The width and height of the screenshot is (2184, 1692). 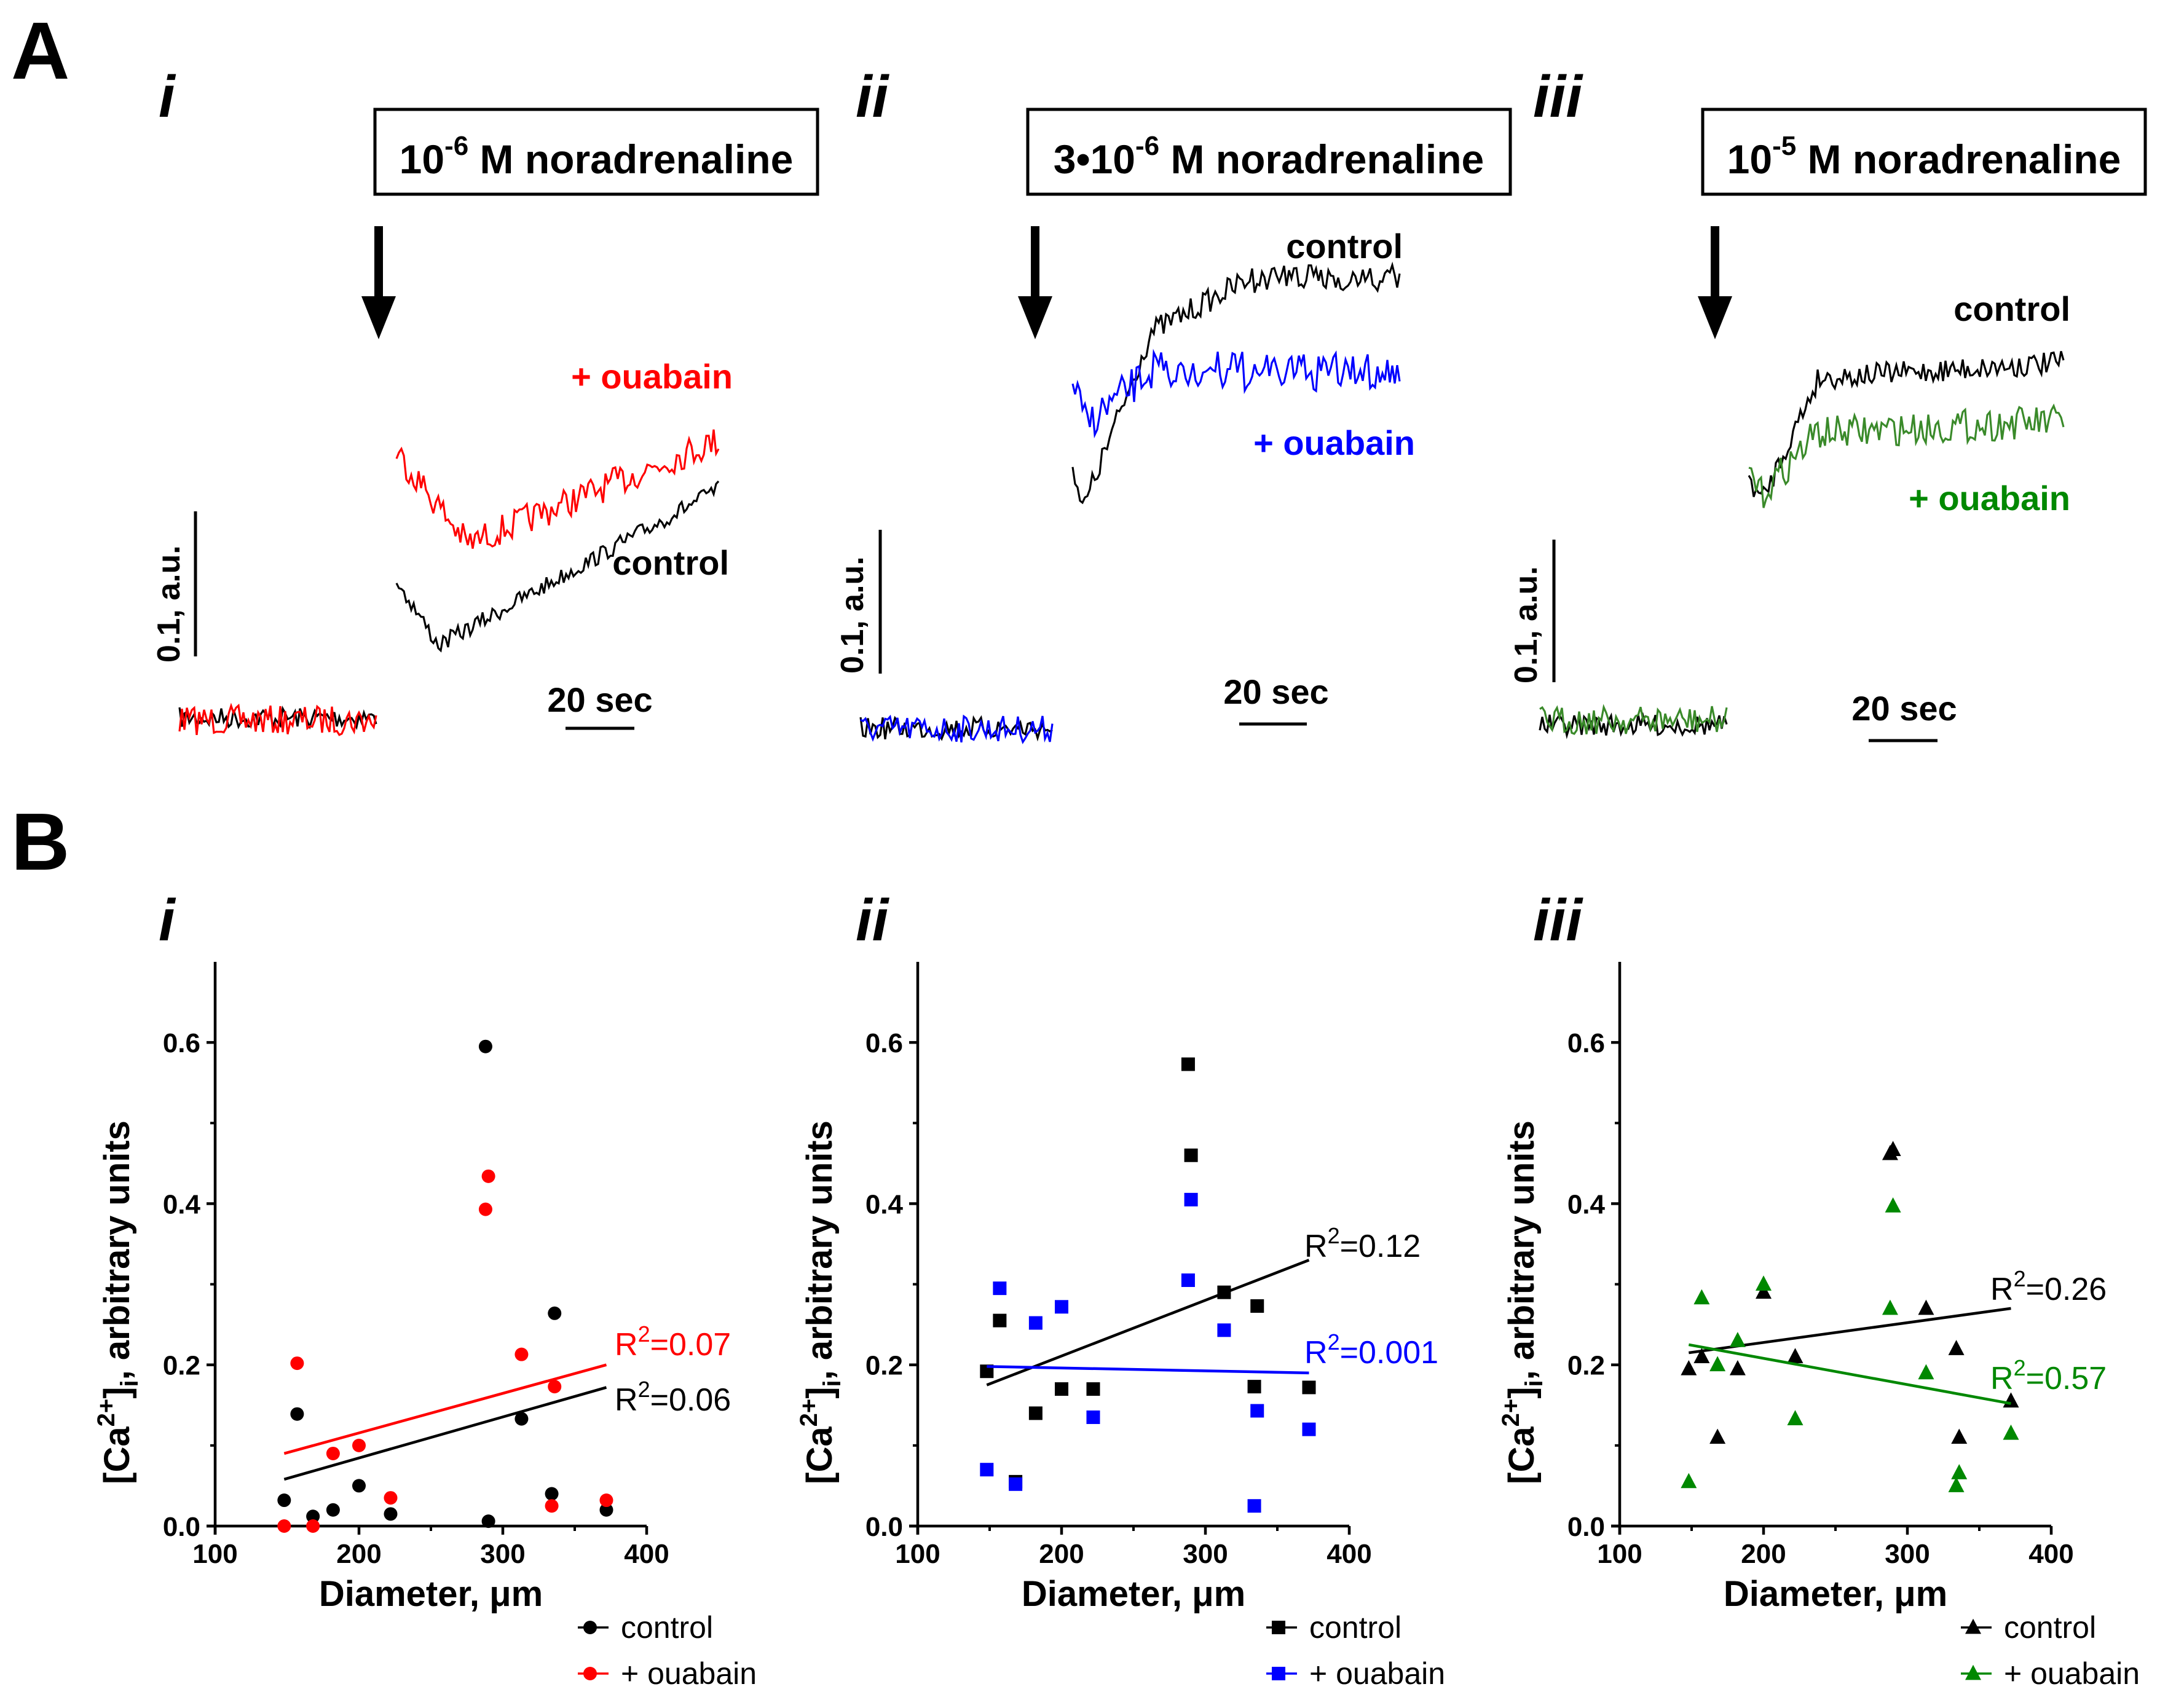 I want to click on series-ouabain: R2=0.001, so click(x=1209, y=1353).